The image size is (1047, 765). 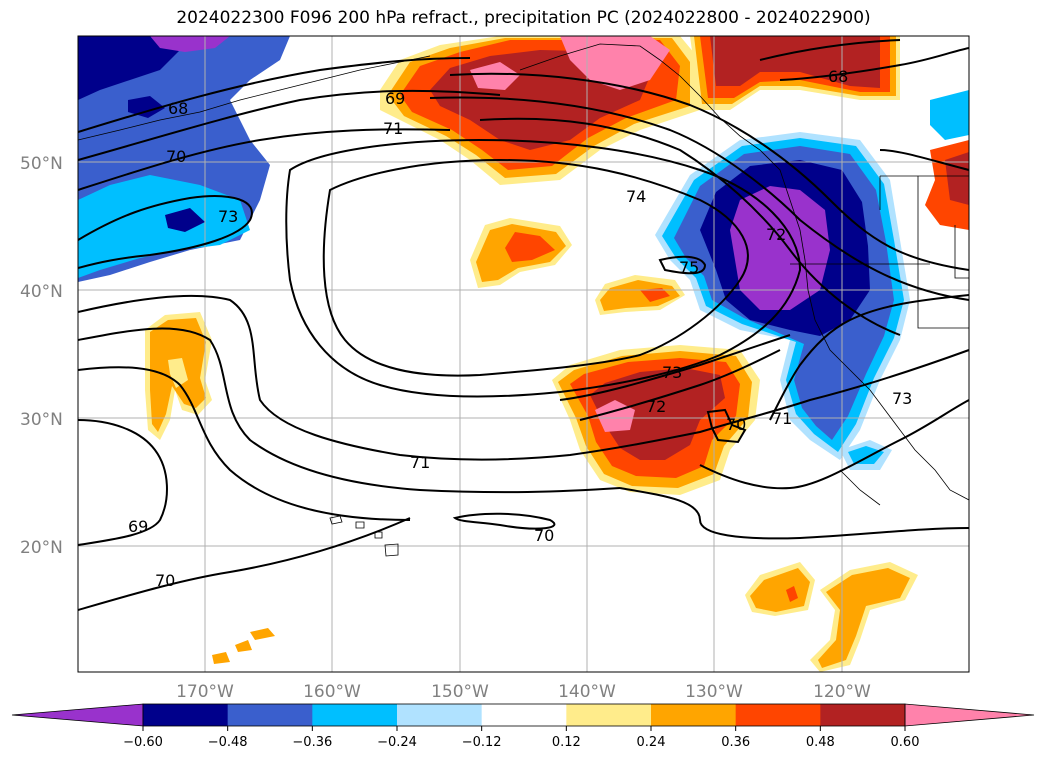 What do you see at coordinates (792, 594) in the screenshot?
I see `precip-region-se-red` at bounding box center [792, 594].